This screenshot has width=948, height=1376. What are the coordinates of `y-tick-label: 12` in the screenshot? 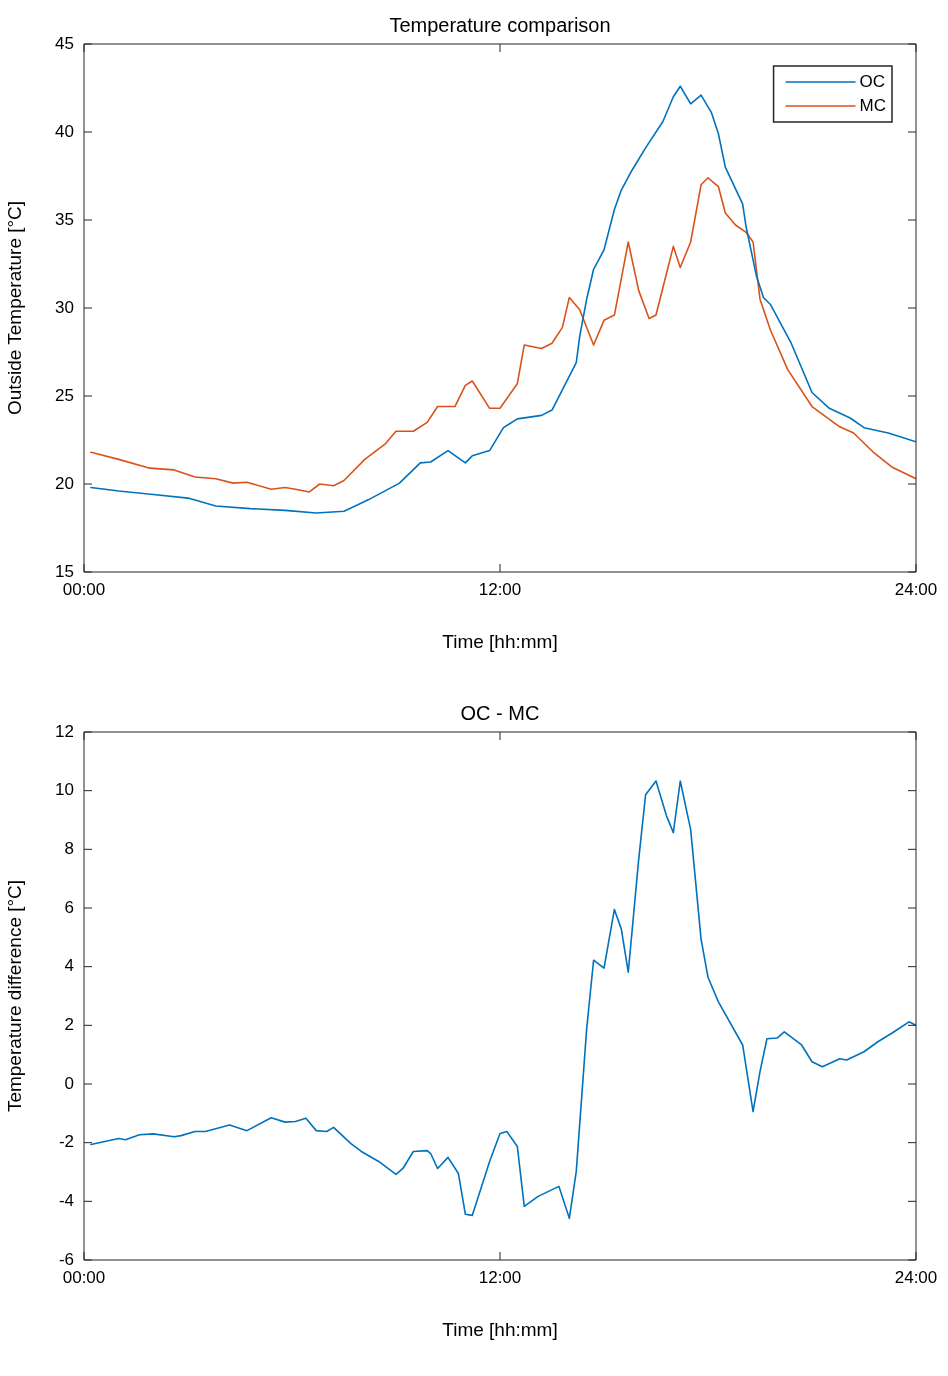 It's located at (64, 731).